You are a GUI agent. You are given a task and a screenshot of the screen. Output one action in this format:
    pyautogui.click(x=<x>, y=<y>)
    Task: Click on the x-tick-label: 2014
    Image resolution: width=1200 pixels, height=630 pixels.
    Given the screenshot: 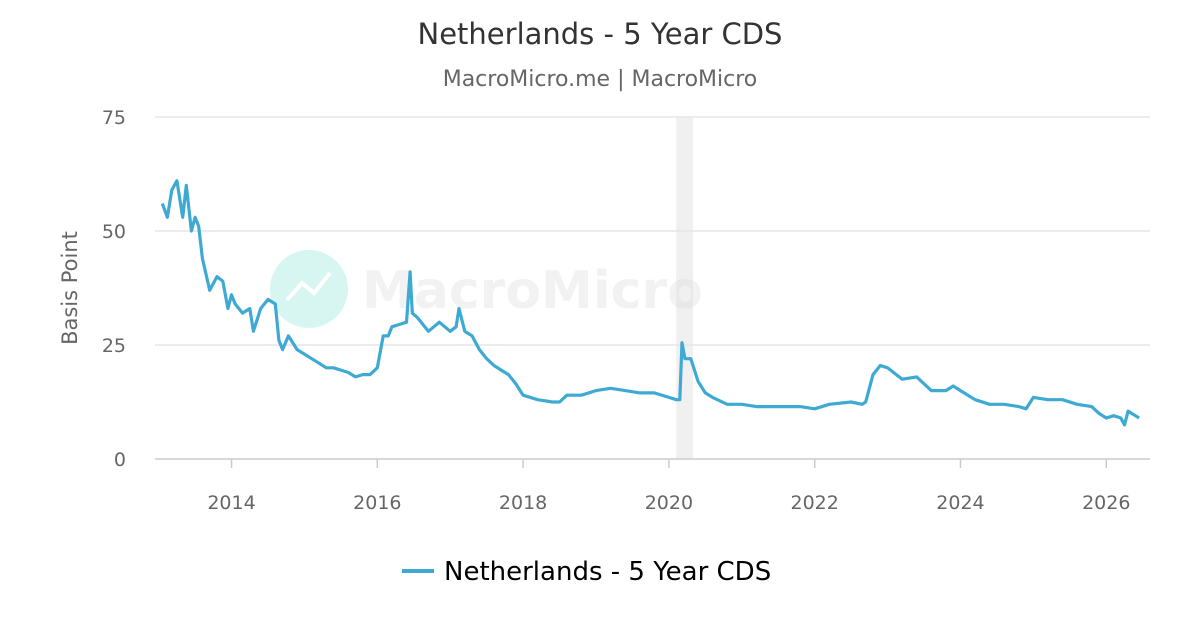 What is the action you would take?
    pyautogui.click(x=231, y=503)
    